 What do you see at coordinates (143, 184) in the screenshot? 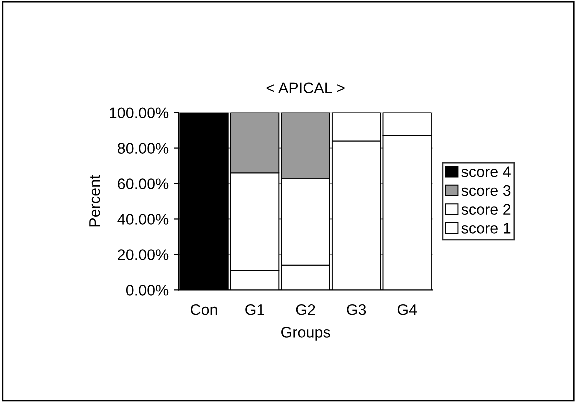
I see `y-tick-label: 60.00%` at bounding box center [143, 184].